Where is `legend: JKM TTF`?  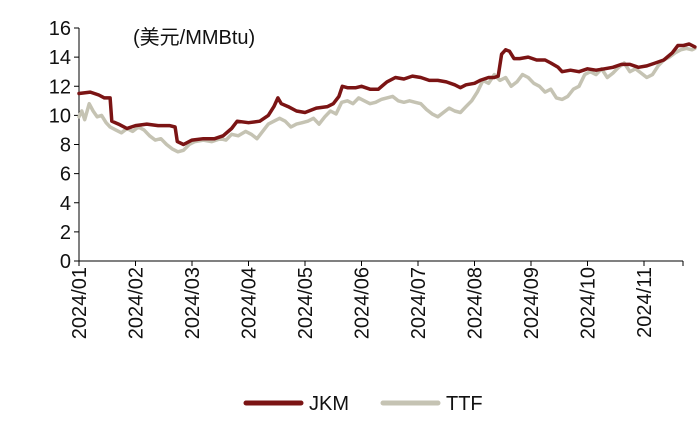
legend: JKM TTF is located at coordinates (363, 404).